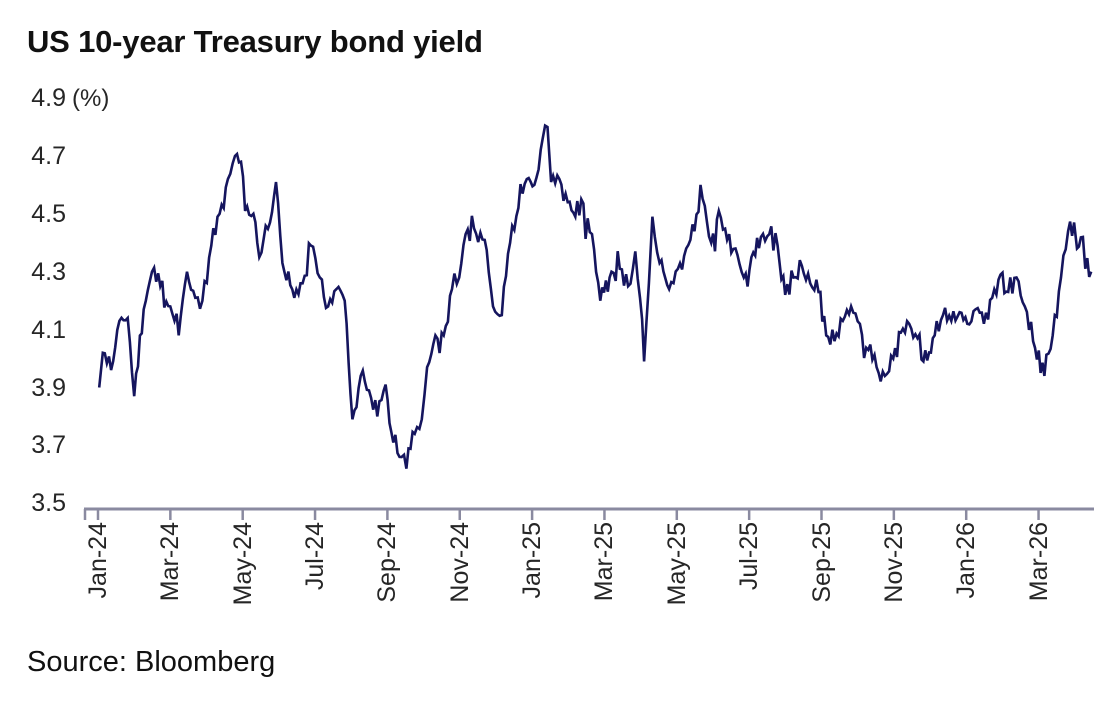 This screenshot has height=704, width=1110. What do you see at coordinates (98, 560) in the screenshot?
I see `x-tick-label: Jan-24` at bounding box center [98, 560].